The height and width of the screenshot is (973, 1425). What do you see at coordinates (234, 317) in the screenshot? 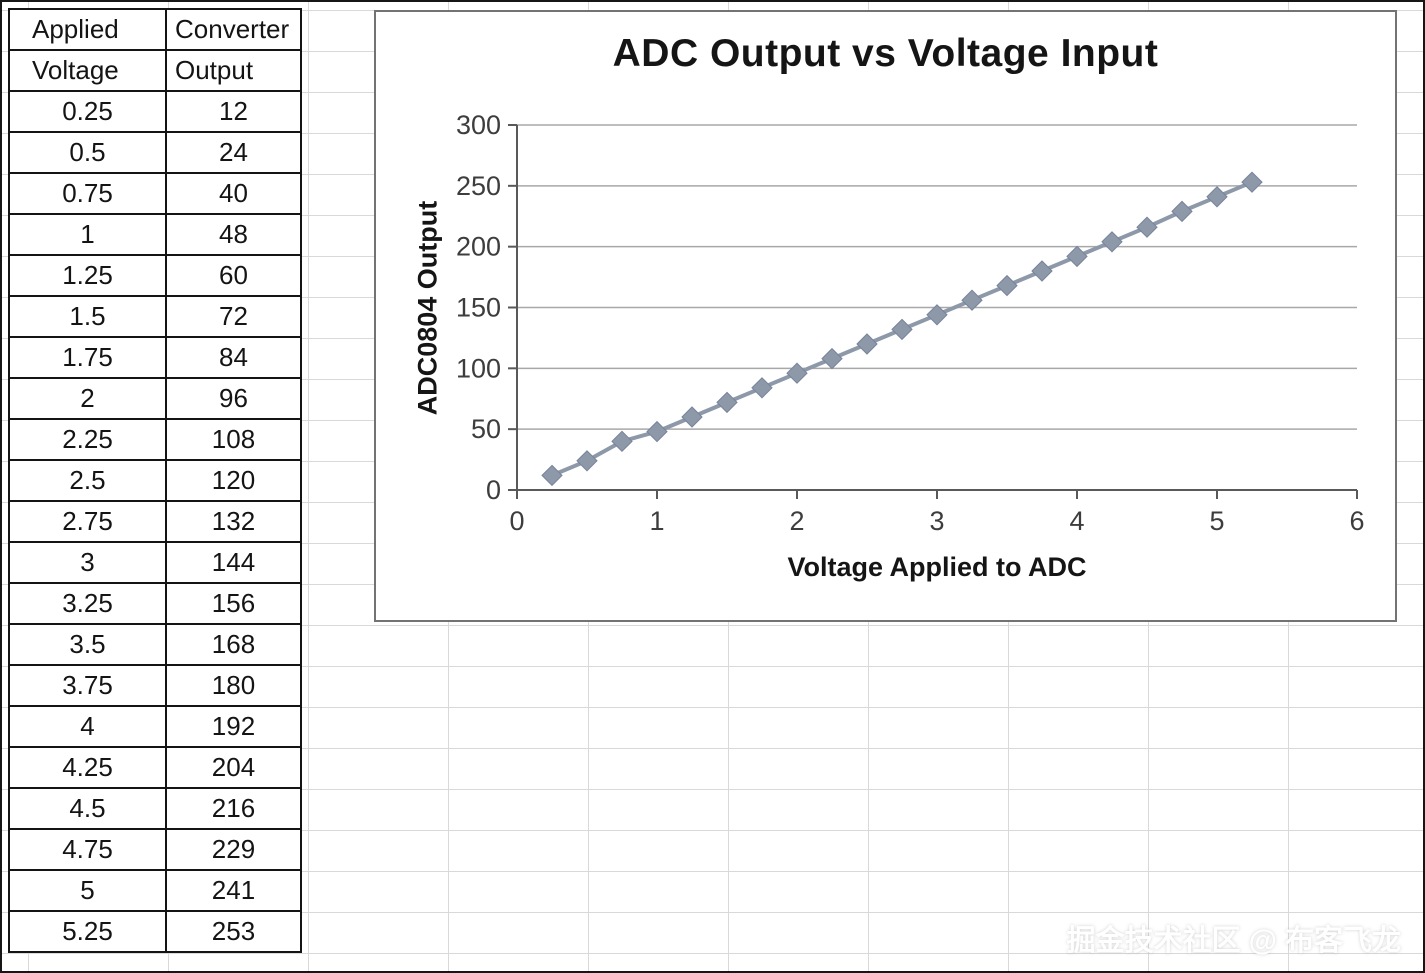
I see `cell-converter-output: 72` at bounding box center [234, 317].